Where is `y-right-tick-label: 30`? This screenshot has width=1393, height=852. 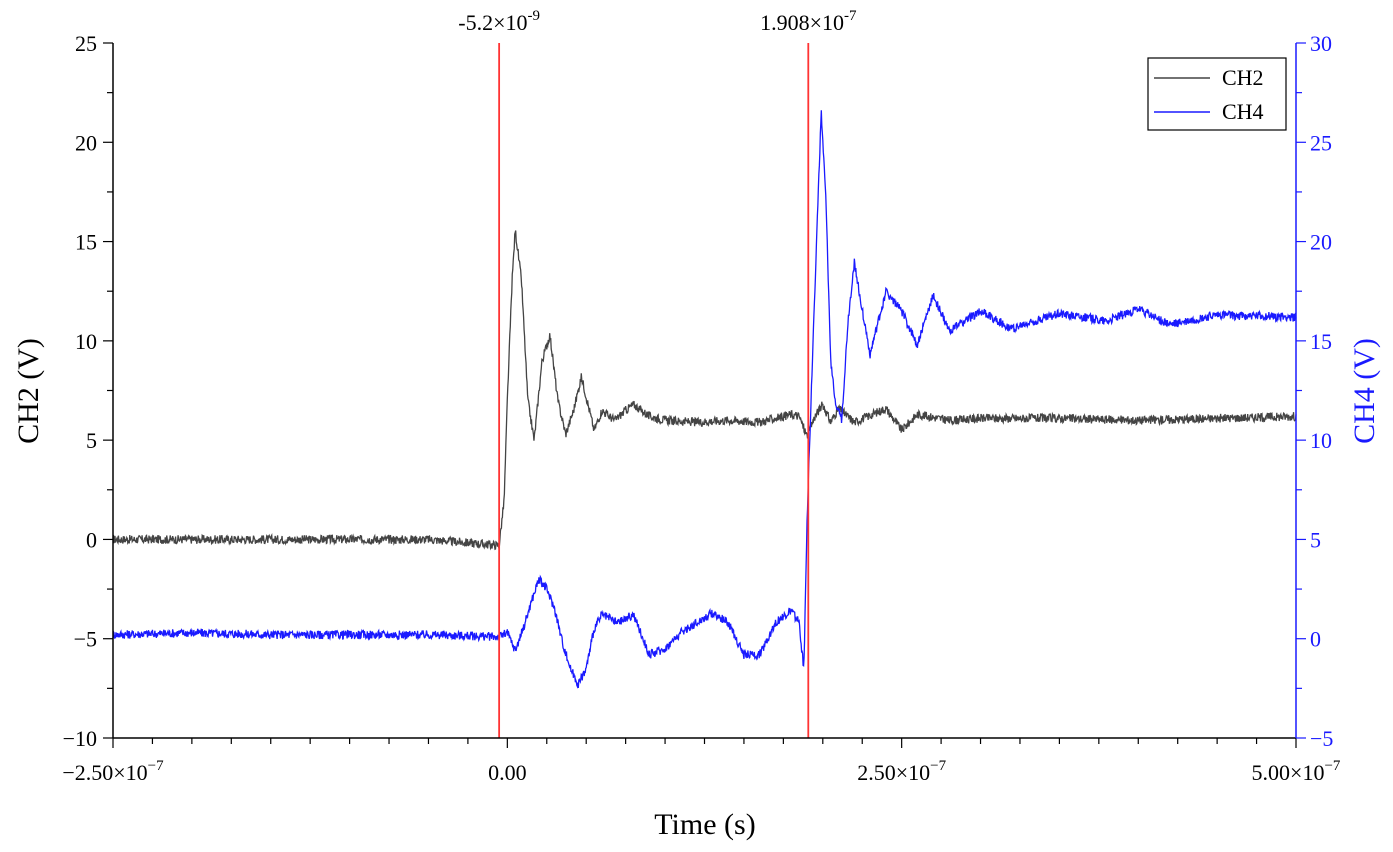 y-right-tick-label: 30 is located at coordinates (1321, 43).